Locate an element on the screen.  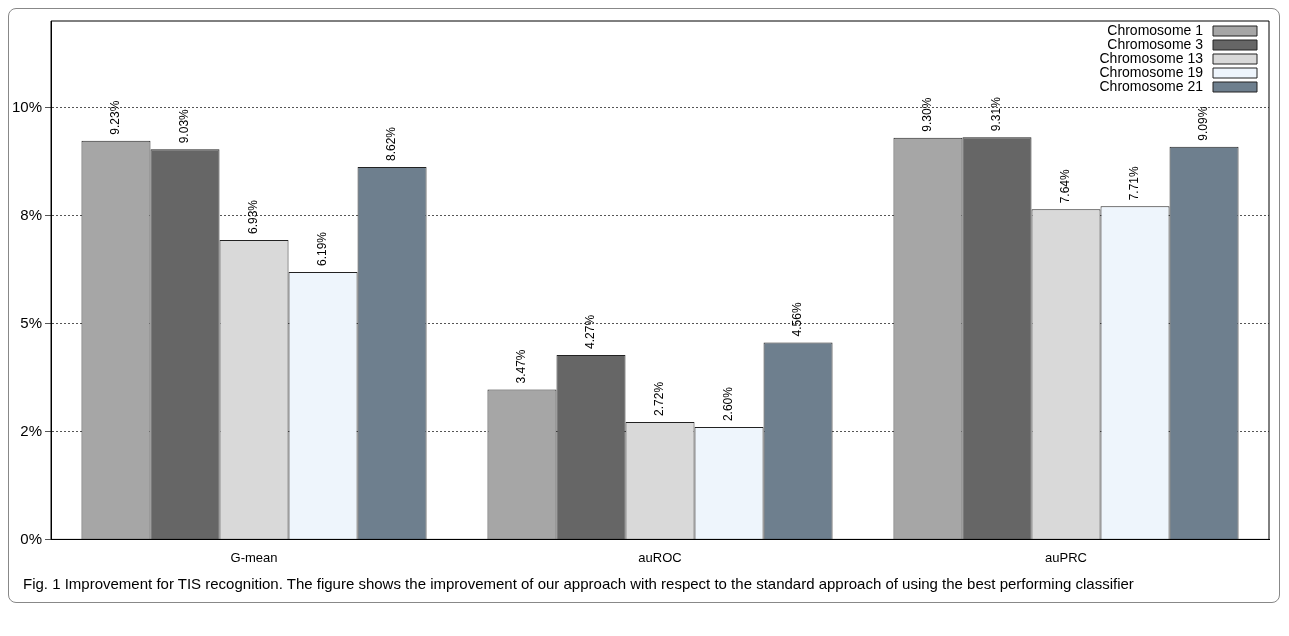
y-tick-label: 5% is located at coordinates (31, 322).